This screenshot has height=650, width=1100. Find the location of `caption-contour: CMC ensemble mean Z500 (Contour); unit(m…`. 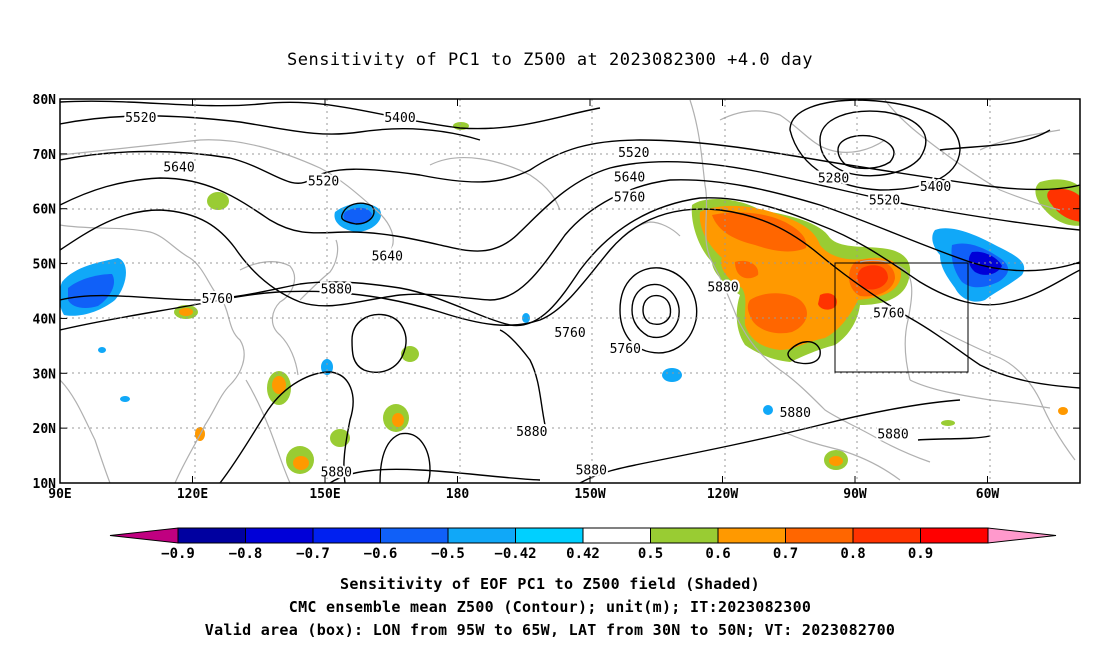

caption-contour: CMC ensemble mean Z500 (Contour); unit(m… is located at coordinates (550, 607).